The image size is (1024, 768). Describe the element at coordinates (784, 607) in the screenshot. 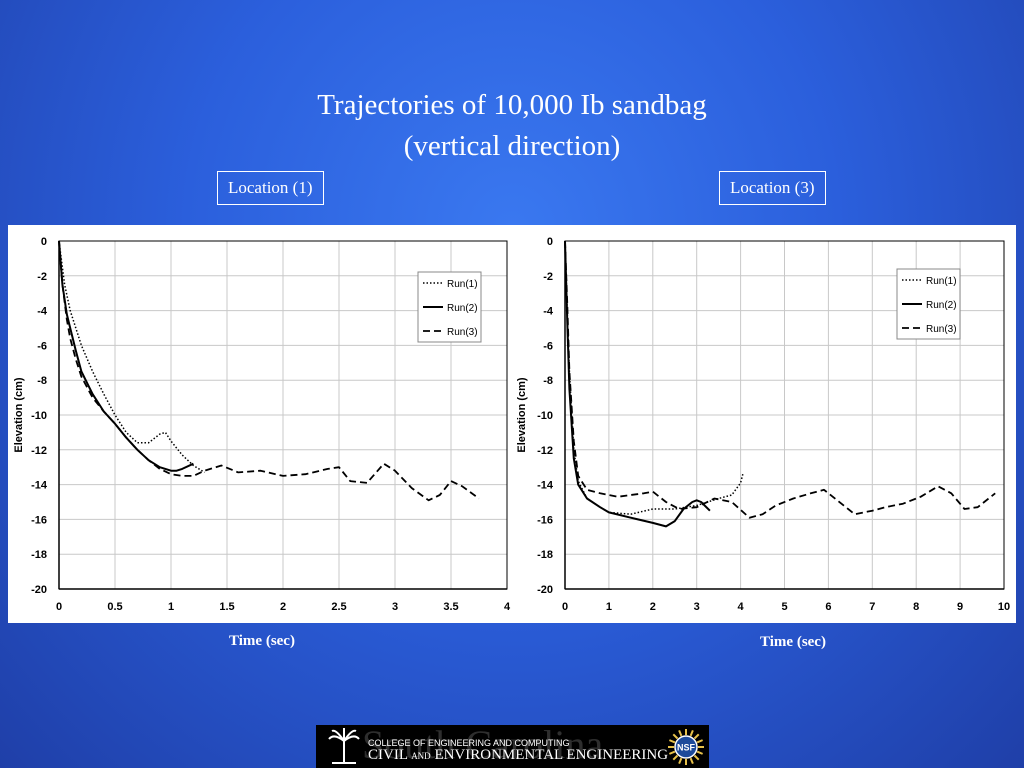

I see `x-tick-label: 5` at that location.